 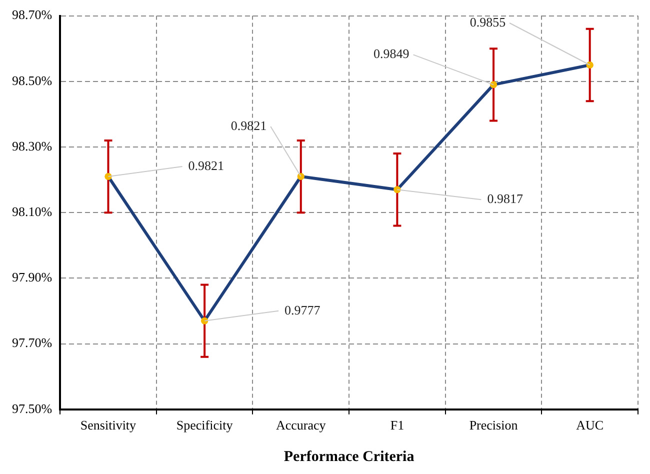 I want to click on y-tick-label: 98.50%, so click(x=32, y=80).